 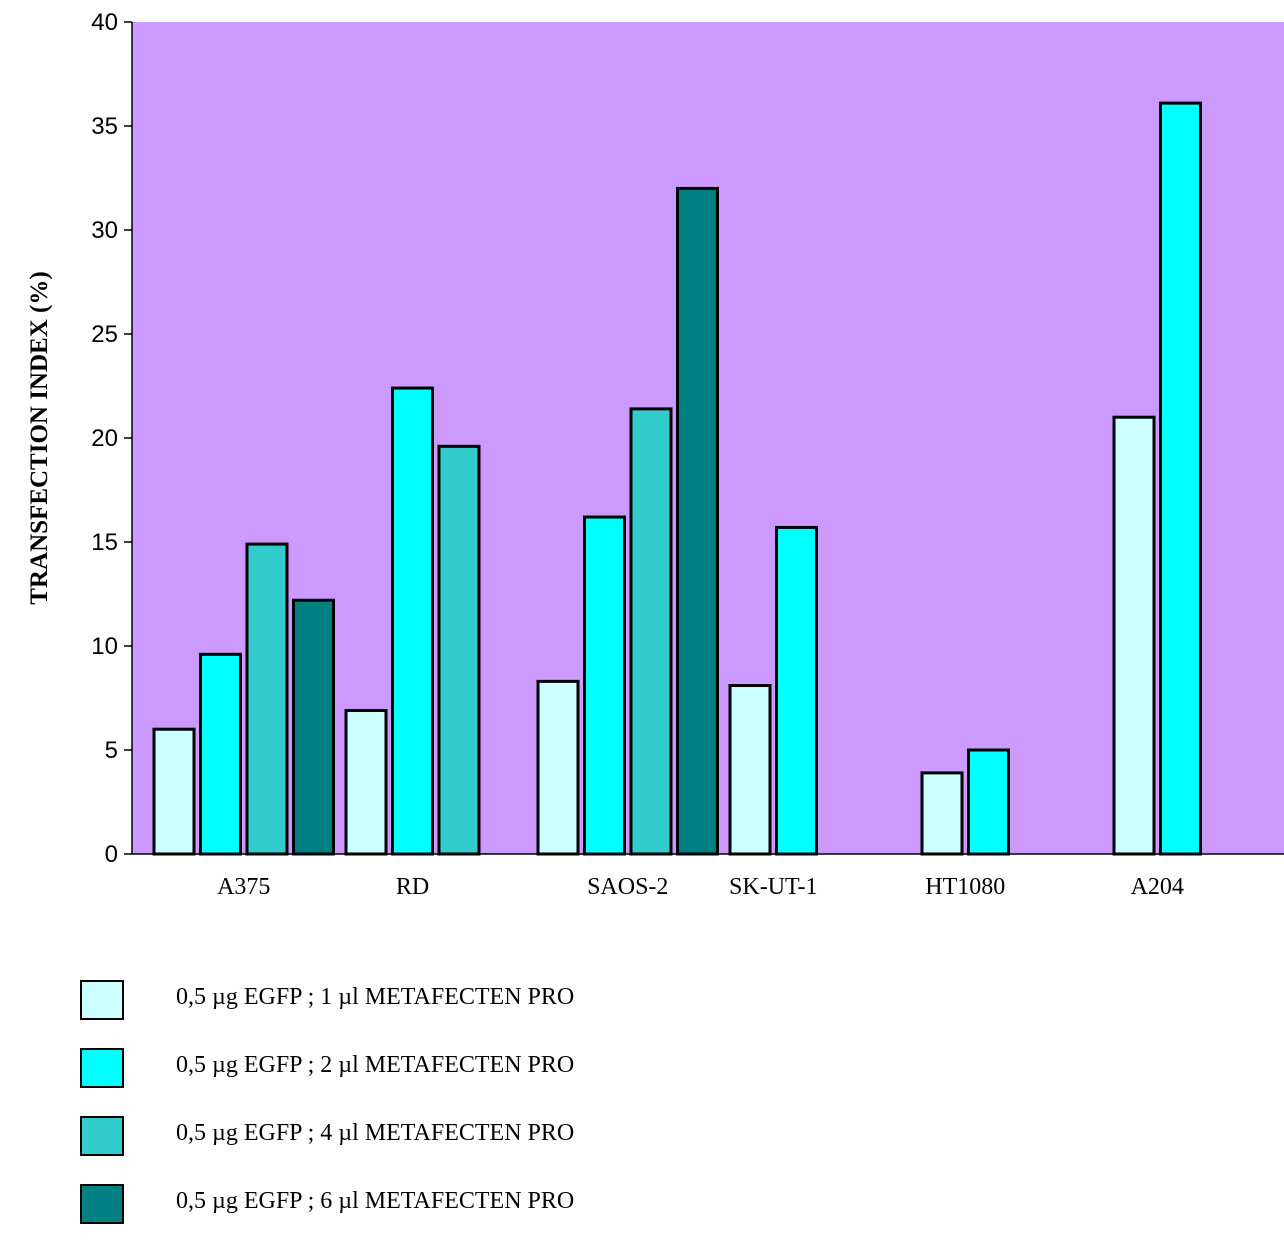 I want to click on legend-label: 0,5 µg EGFP ; 2 µl METAFECTEN PRO, so click(x=375, y=1065).